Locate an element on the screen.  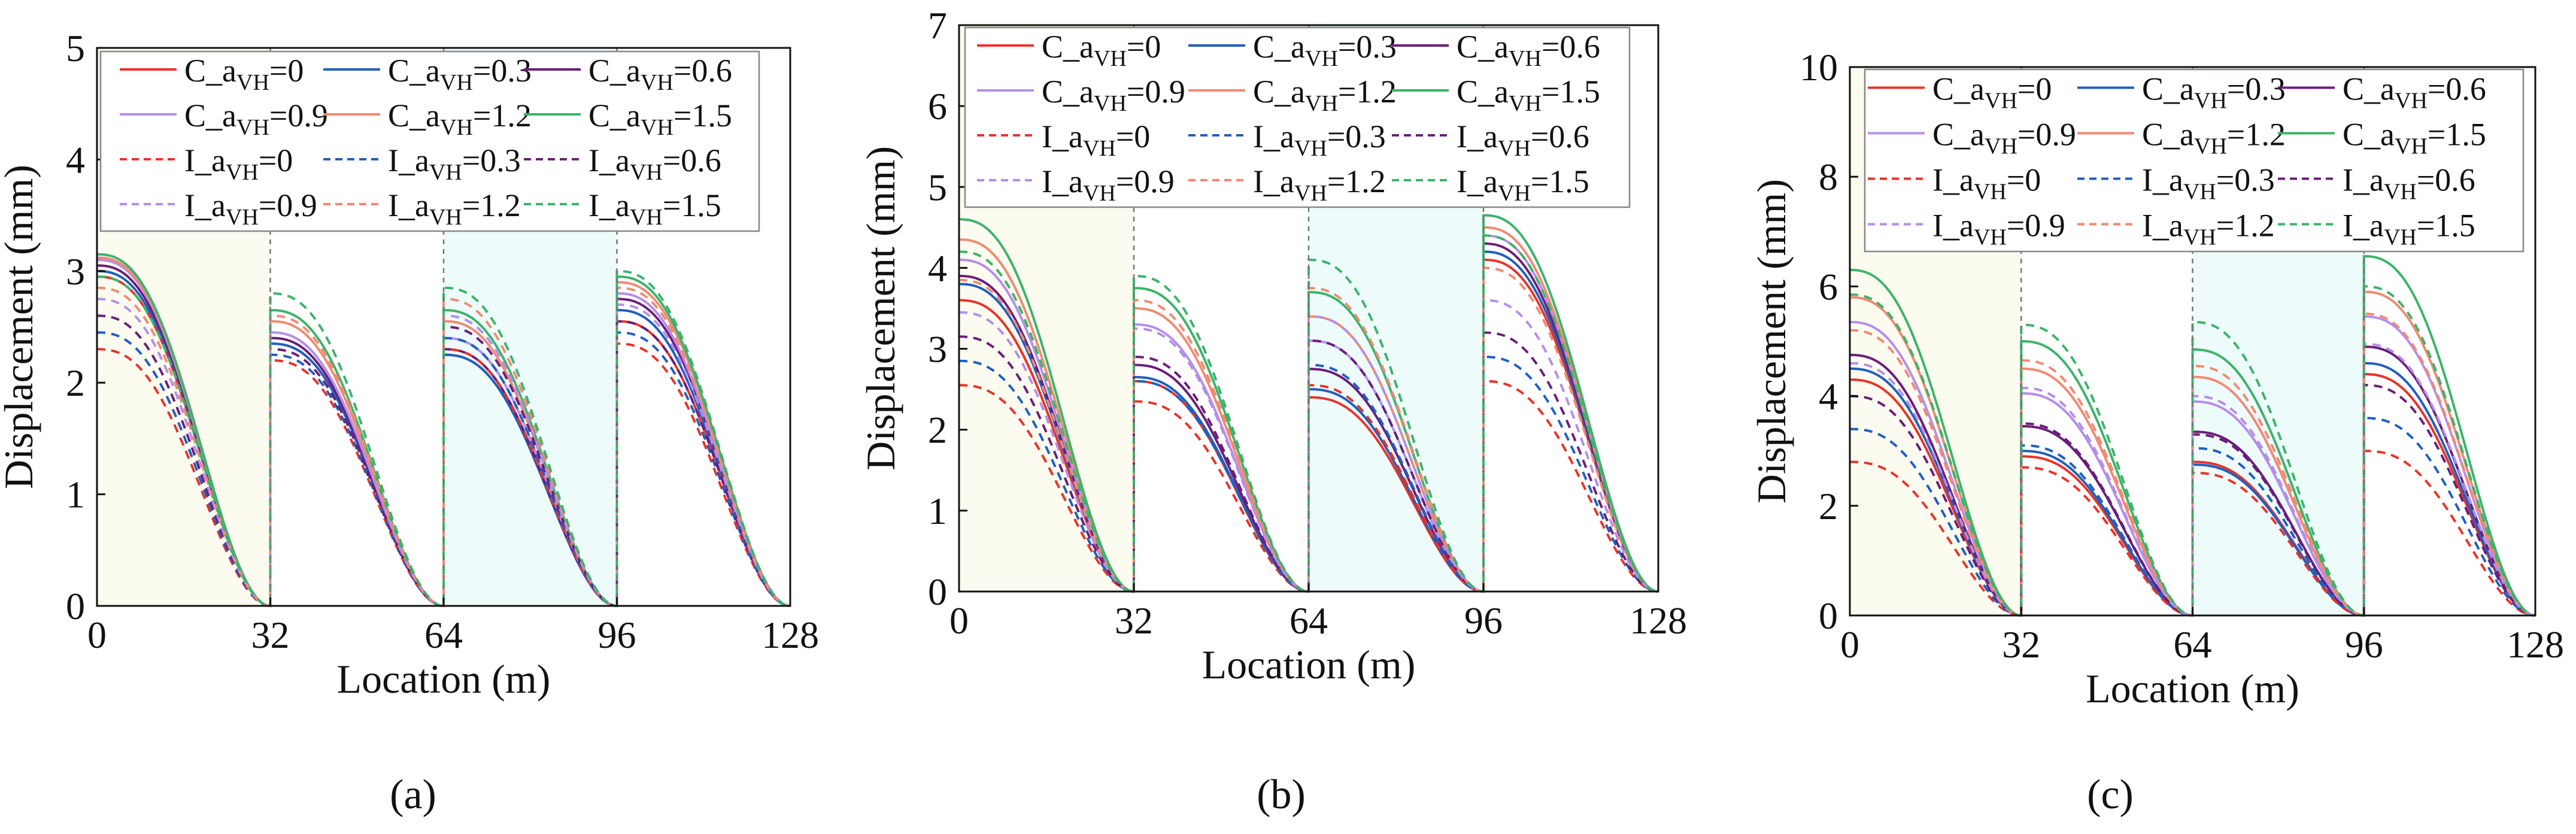
y-tick-label: 3 is located at coordinates (937, 349).